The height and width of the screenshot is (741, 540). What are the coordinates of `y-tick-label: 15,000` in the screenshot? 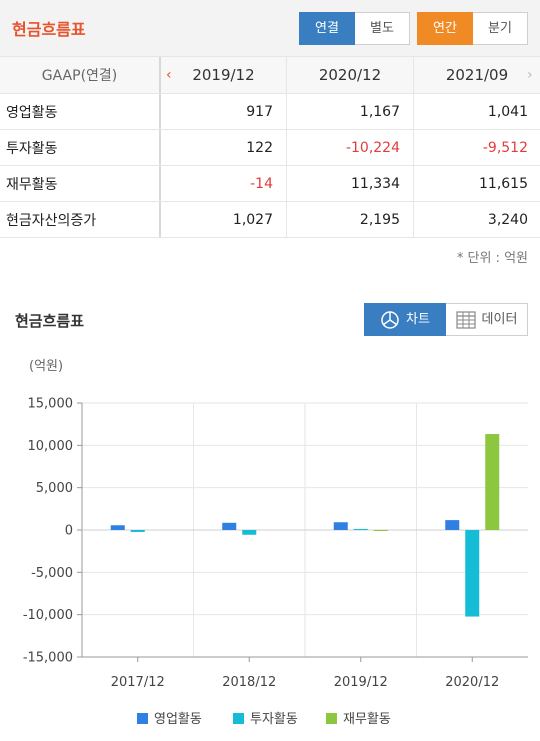 It's located at (51, 404).